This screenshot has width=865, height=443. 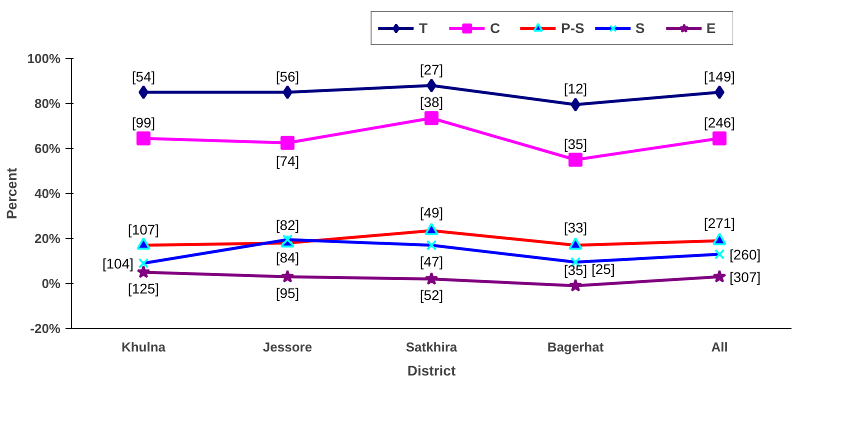 I want to click on annotation: [56], so click(x=288, y=76).